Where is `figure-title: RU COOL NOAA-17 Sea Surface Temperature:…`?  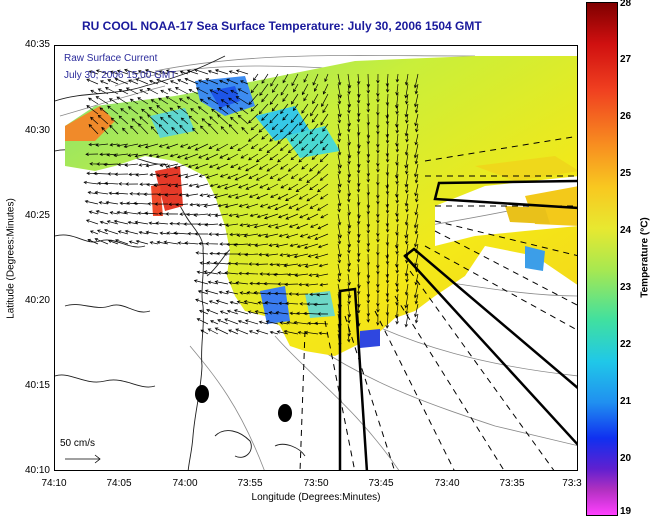 figure-title: RU COOL NOAA-17 Sea Surface Temperature:… is located at coordinates (282, 26).